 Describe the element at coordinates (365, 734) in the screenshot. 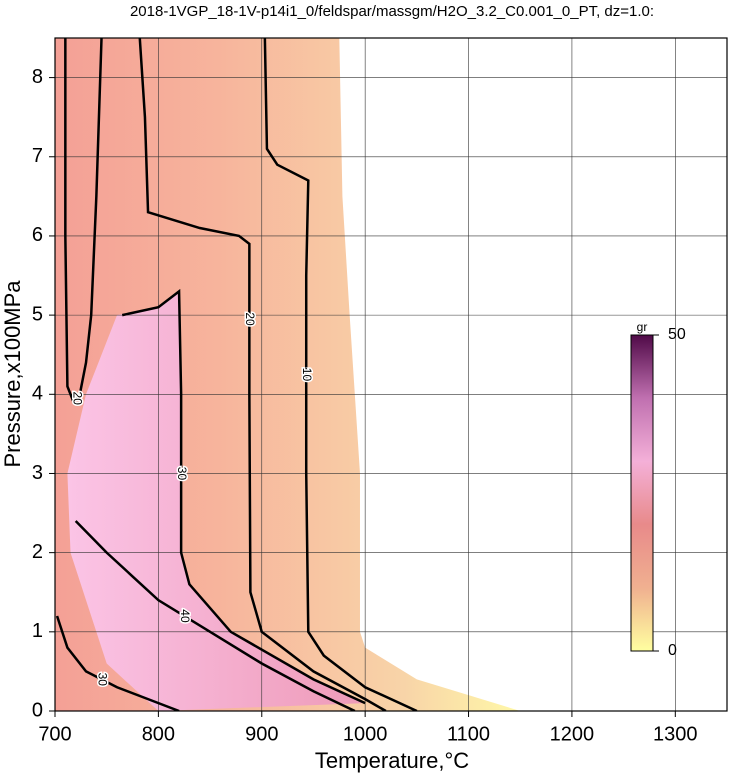

I see `x-tick-label: 1000` at that location.